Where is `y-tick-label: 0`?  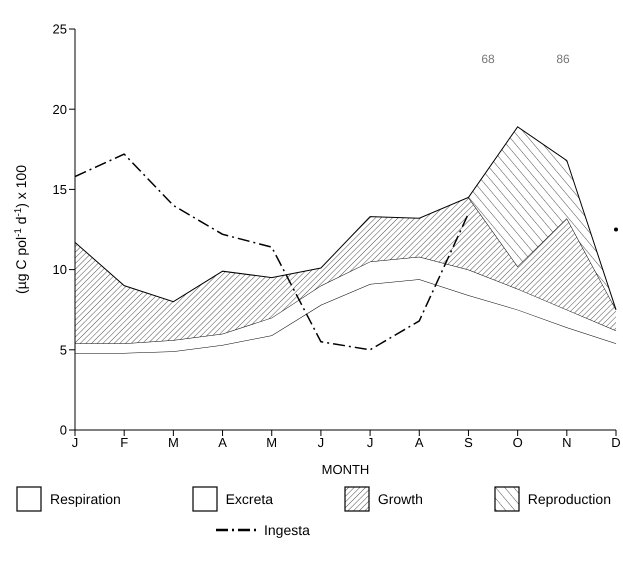
y-tick-label: 0 is located at coordinates (63, 430).